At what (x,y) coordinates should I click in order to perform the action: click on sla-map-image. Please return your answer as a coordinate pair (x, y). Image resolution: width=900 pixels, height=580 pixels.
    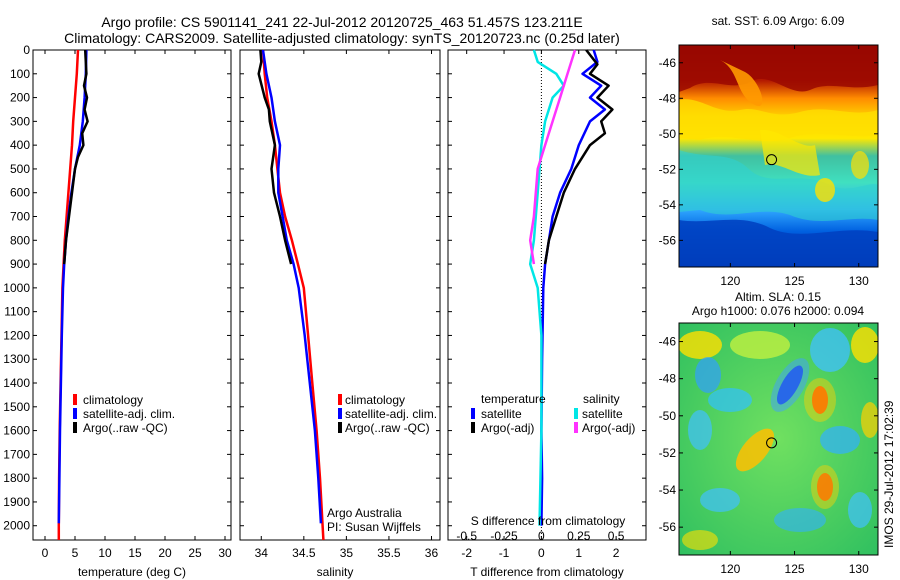
    Looking at the image, I should click on (778, 439).